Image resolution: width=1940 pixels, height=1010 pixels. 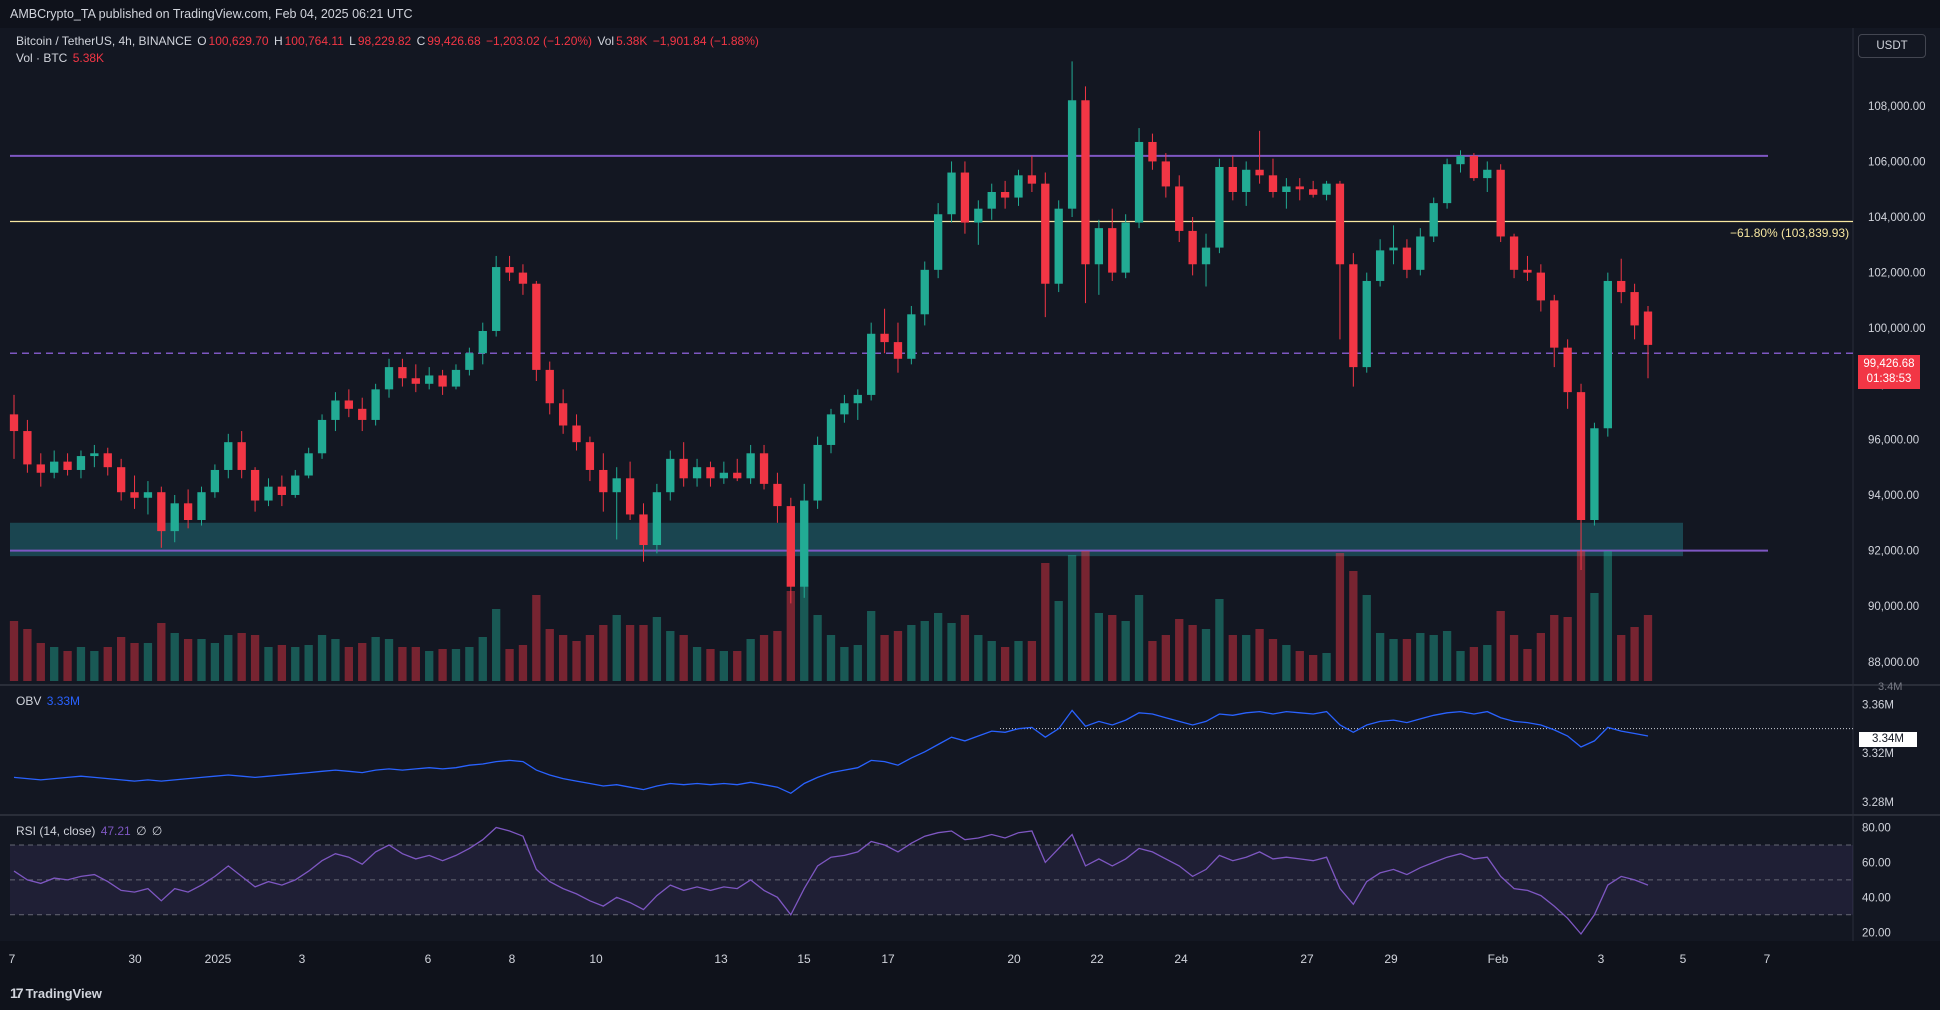 I want to click on price-axis-label: 90,000.00, so click(x=1893, y=607).